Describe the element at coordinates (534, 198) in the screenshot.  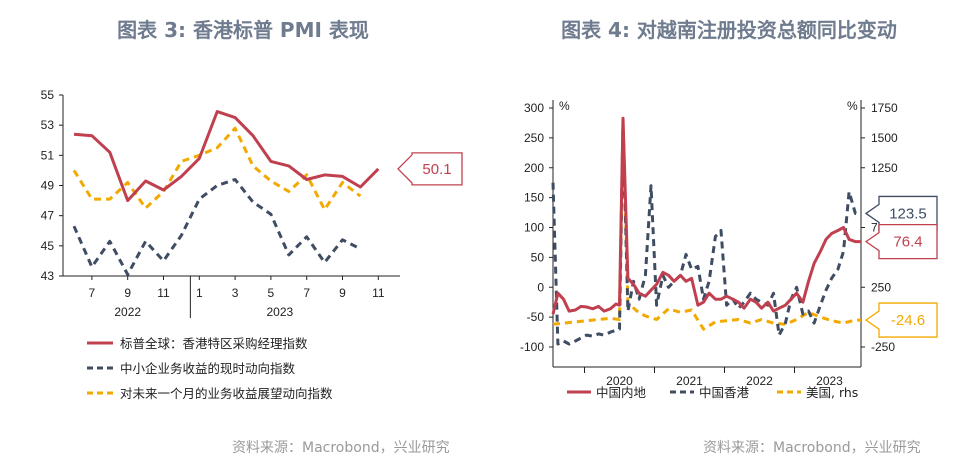
I see `right-left-tick-label: 150` at that location.